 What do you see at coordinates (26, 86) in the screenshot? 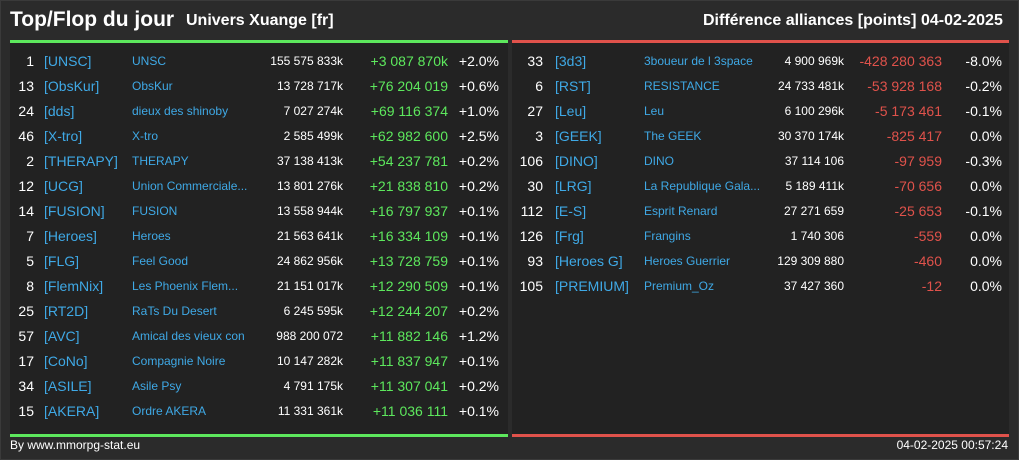
I see `alliance-rank: 13` at bounding box center [26, 86].